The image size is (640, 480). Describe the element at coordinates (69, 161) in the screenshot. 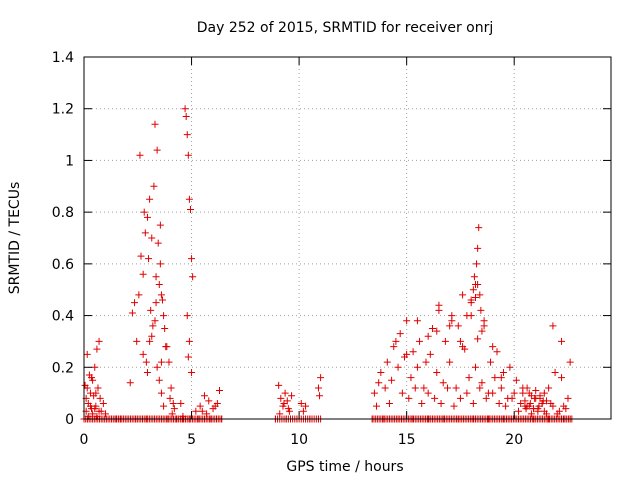

I see `y-tick-label: 1` at that location.